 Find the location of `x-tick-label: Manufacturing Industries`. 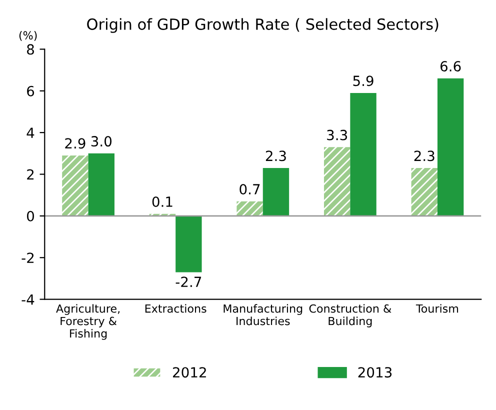

x-tick-label: Manufacturing Industries is located at coordinates (263, 315).